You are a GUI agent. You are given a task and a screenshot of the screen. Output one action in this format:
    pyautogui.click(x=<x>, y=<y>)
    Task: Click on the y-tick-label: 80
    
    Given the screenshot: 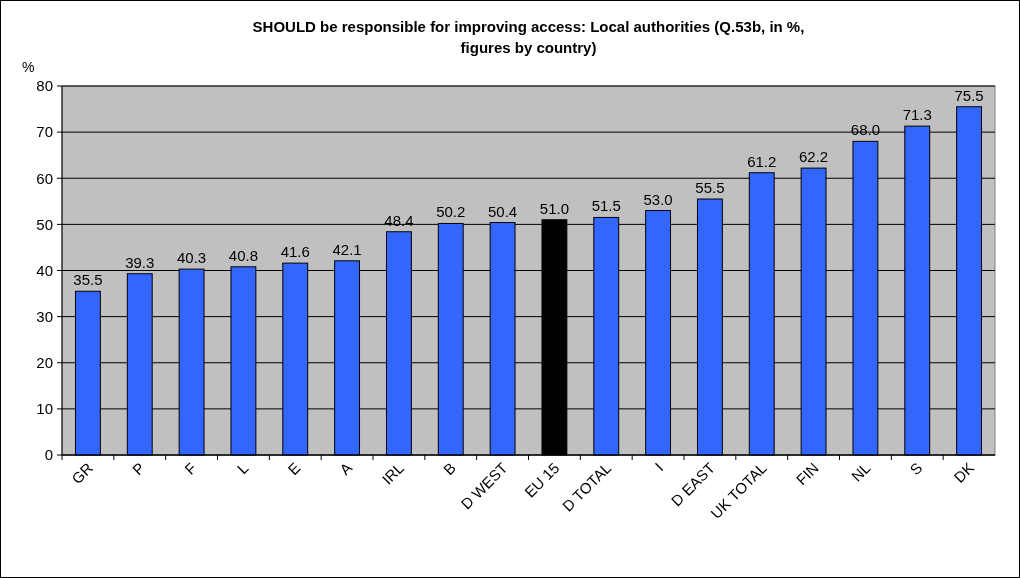 What is the action you would take?
    pyautogui.click(x=44, y=86)
    